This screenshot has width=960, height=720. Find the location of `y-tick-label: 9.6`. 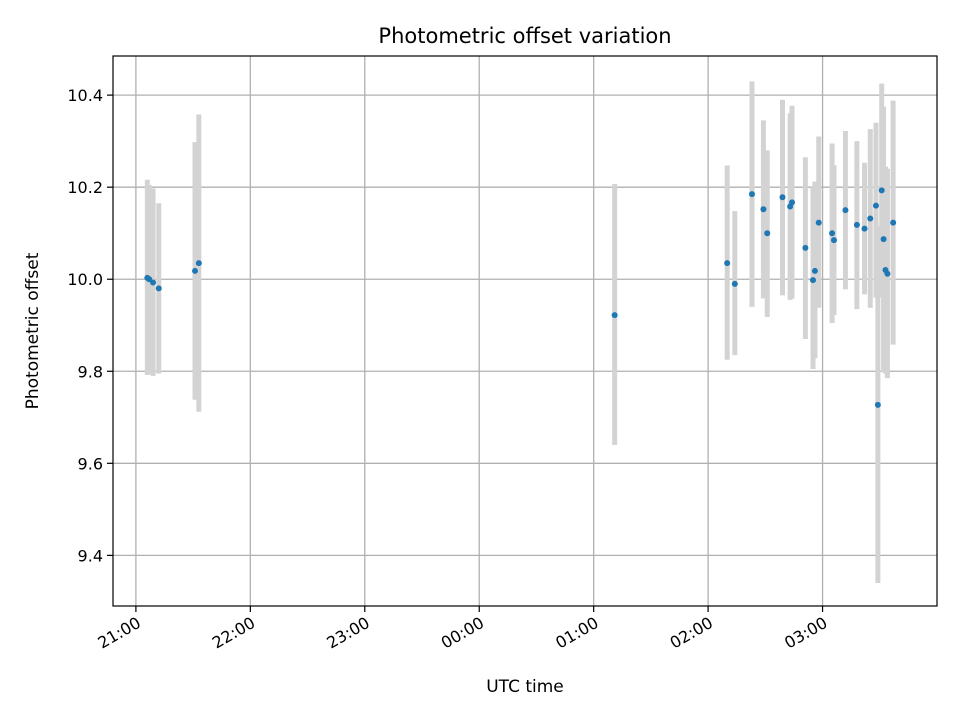

y-tick-label: 9.6 is located at coordinates (90, 463).